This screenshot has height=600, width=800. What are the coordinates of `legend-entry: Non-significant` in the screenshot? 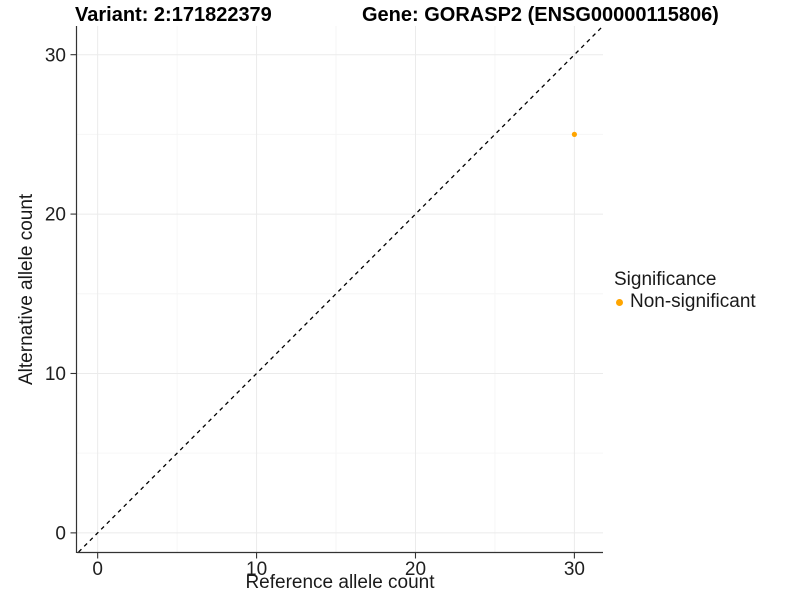 It's located at (685, 301).